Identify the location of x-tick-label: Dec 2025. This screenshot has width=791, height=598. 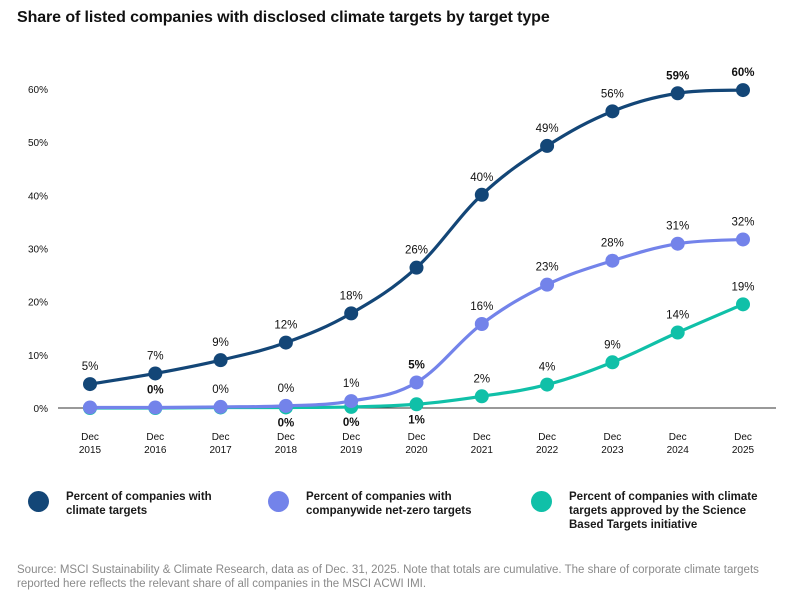
(743, 444).